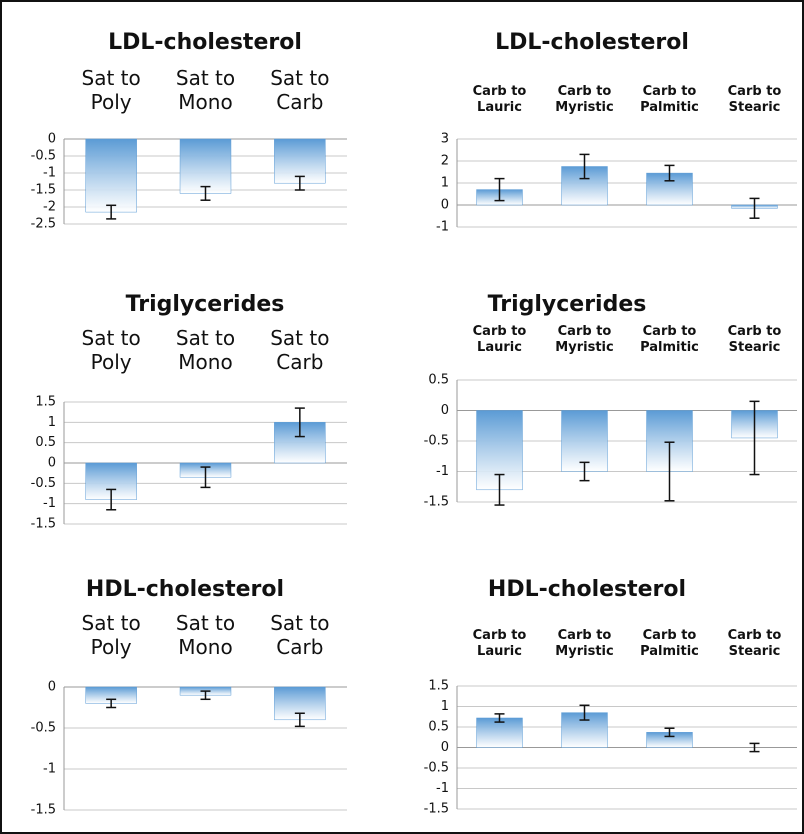 This screenshot has width=804, height=834. What do you see at coordinates (445, 161) in the screenshot?
I see `y-tick-label: 2` at bounding box center [445, 161].